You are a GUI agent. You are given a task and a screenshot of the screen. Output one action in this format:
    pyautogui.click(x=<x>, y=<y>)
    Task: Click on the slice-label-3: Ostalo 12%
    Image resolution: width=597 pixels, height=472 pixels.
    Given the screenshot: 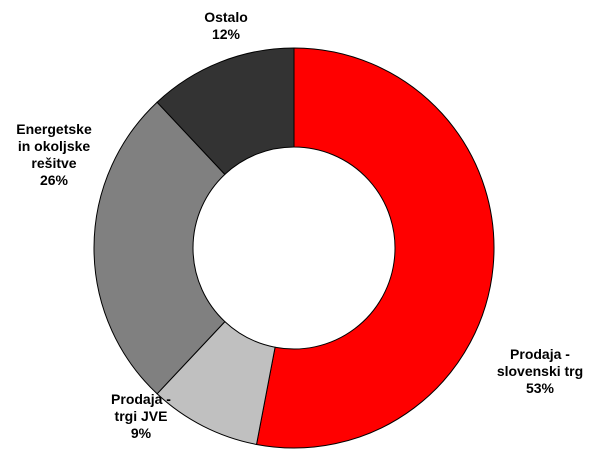 What is the action you would take?
    pyautogui.click(x=226, y=25)
    